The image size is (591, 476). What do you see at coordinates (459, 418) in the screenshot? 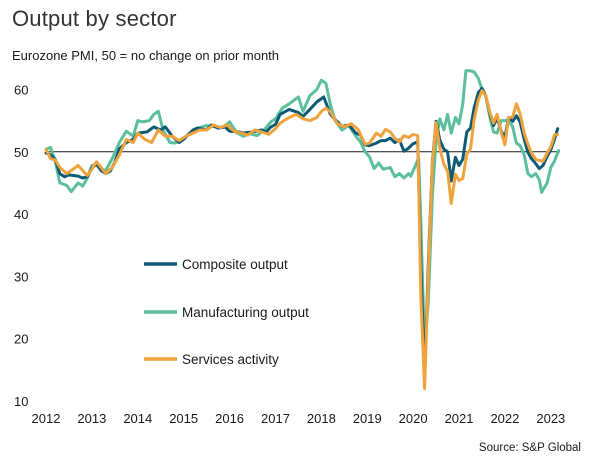
I see `x-tick-label: 2021` at bounding box center [459, 418].